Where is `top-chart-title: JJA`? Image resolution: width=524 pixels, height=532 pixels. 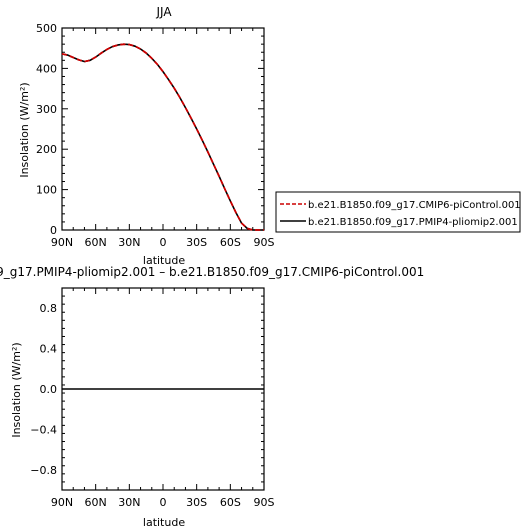
top-chart-title: JJA is located at coordinates (163, 12).